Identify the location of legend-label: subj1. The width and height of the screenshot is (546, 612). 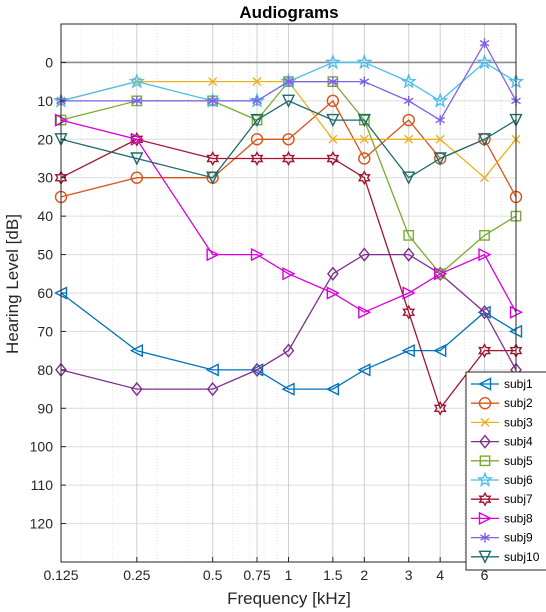
(518, 384).